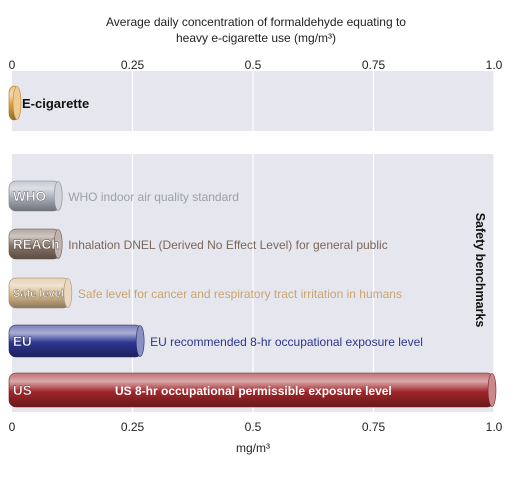 The width and height of the screenshot is (512, 493). Describe the element at coordinates (374, 65) in the screenshot. I see `x-tick-label-top: 0.75` at that location.